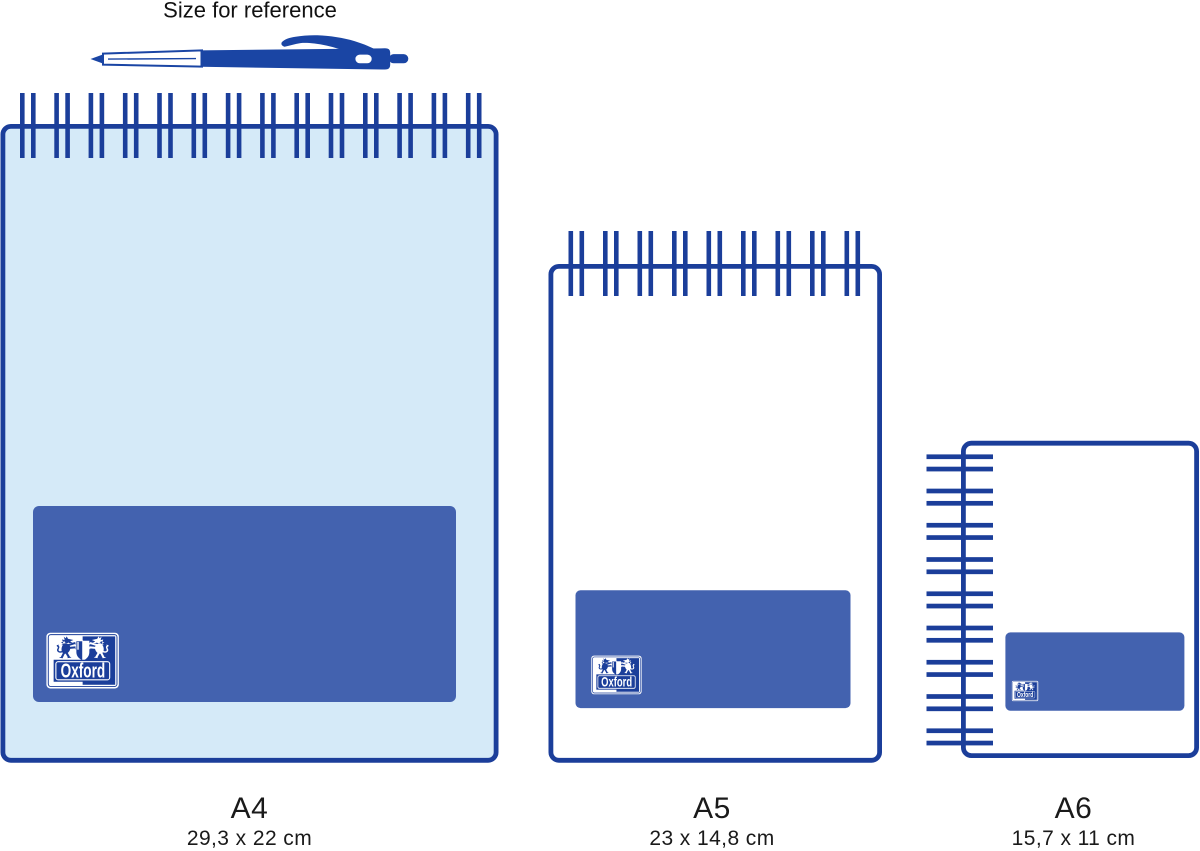 This screenshot has height=851, width=1200. Describe the element at coordinates (712, 808) in the screenshot. I see `svg-text: A5` at that location.